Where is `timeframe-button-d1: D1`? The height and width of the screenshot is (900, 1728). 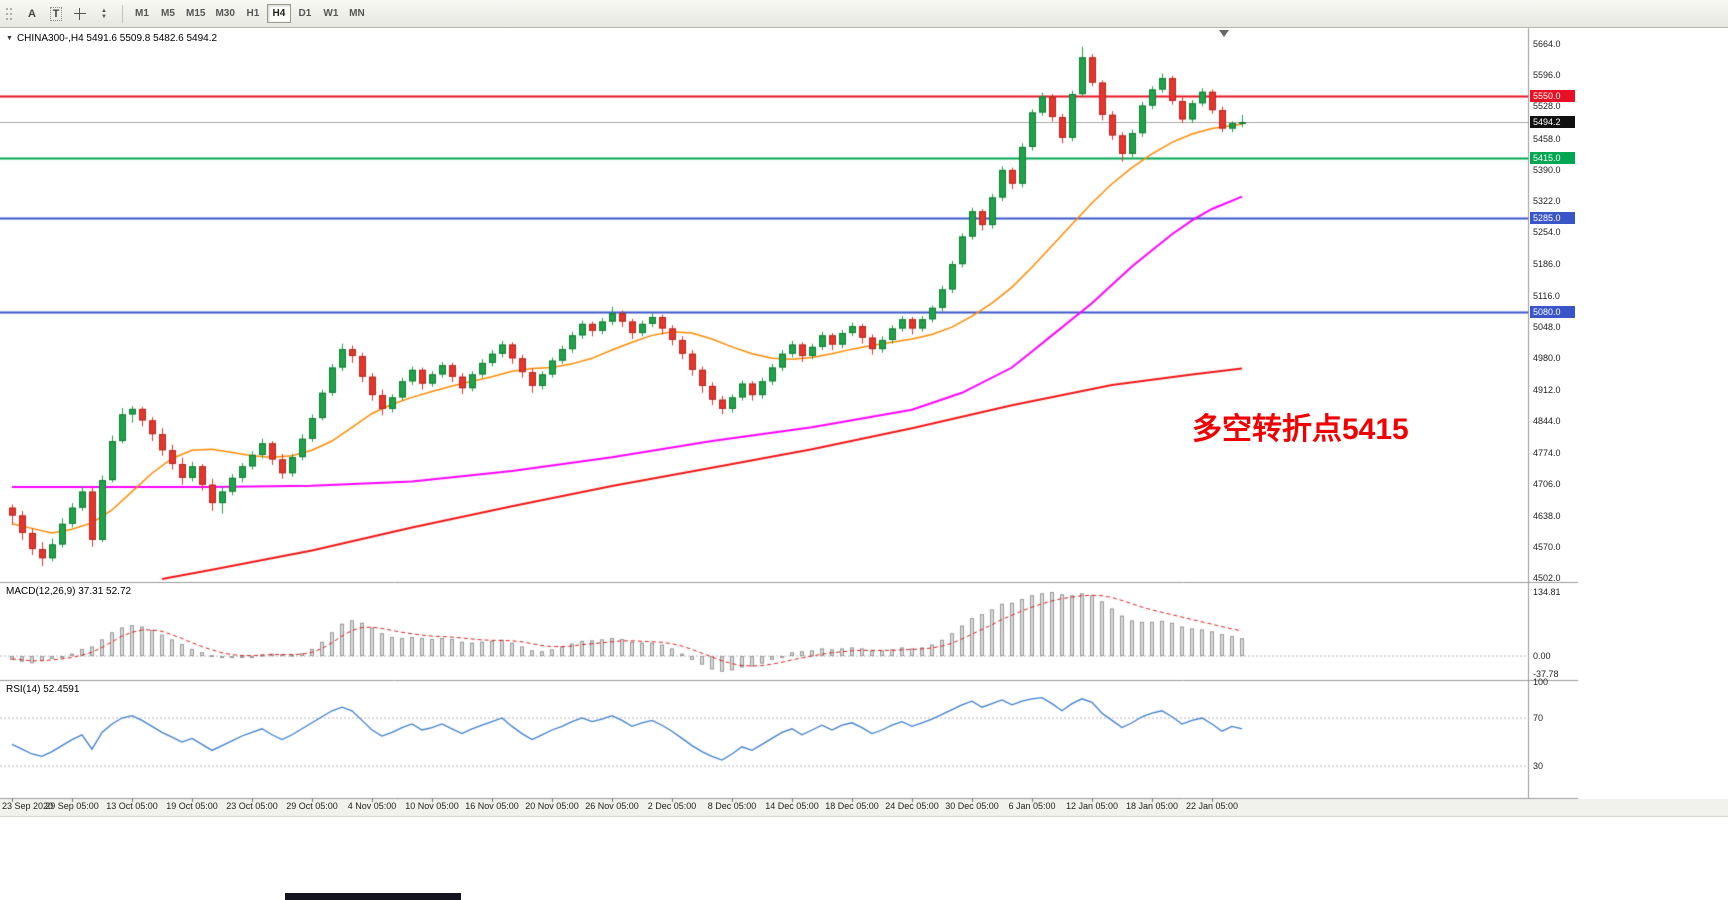 timeframe-button-d1: D1 is located at coordinates (305, 13).